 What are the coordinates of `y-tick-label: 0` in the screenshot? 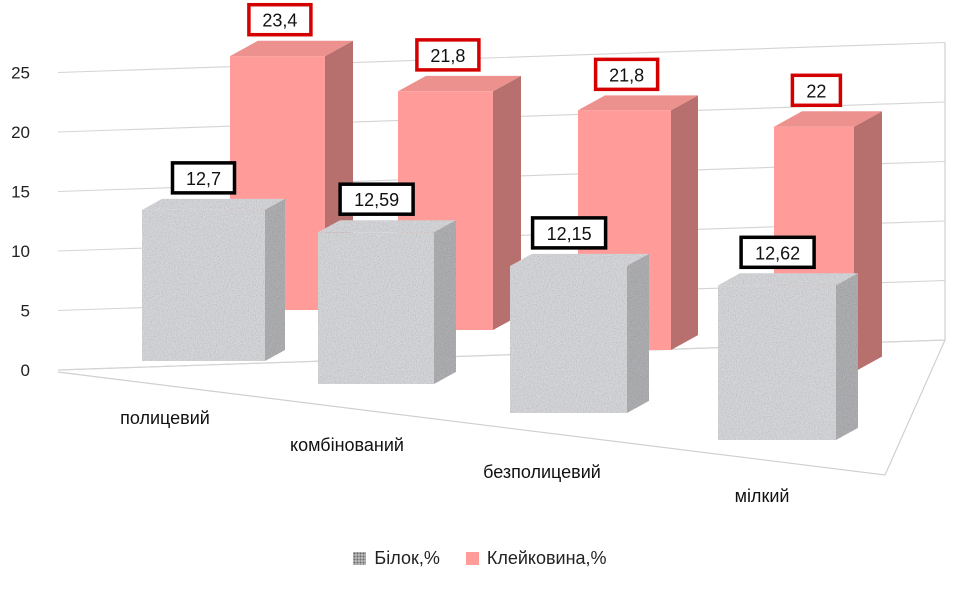 It's located at (25, 370).